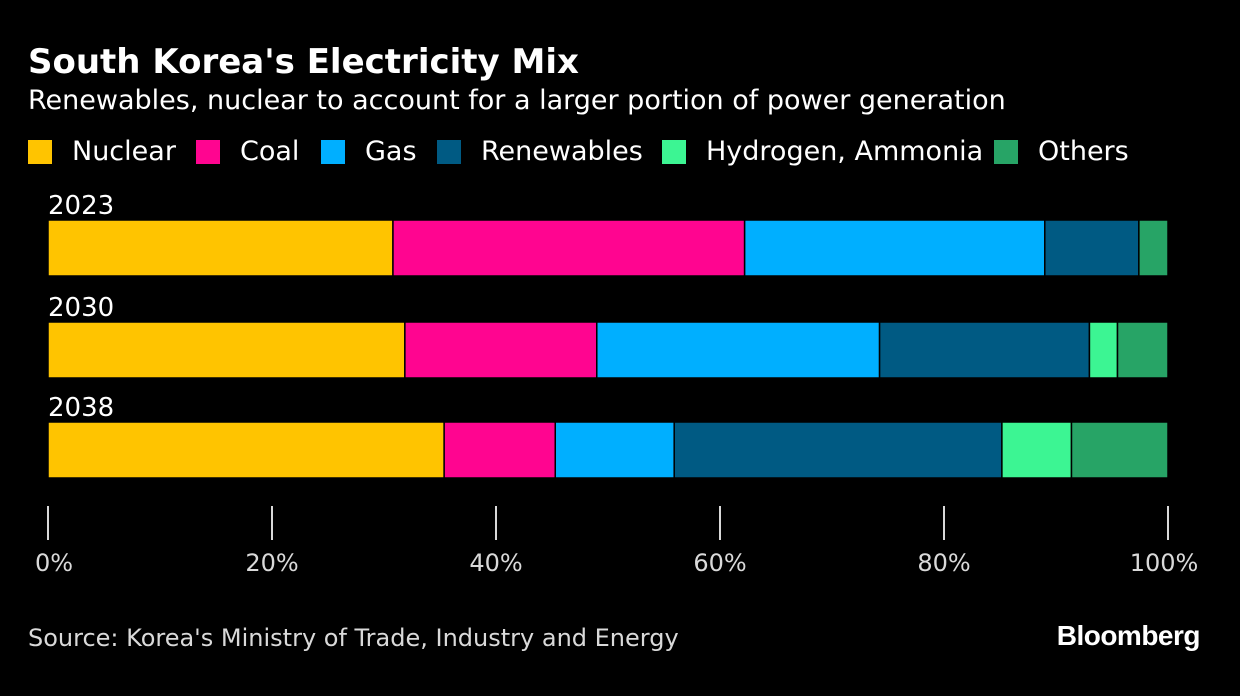 The height and width of the screenshot is (696, 1240). Describe the element at coordinates (569, 248) in the screenshot. I see `bar-2023-coal` at that location.